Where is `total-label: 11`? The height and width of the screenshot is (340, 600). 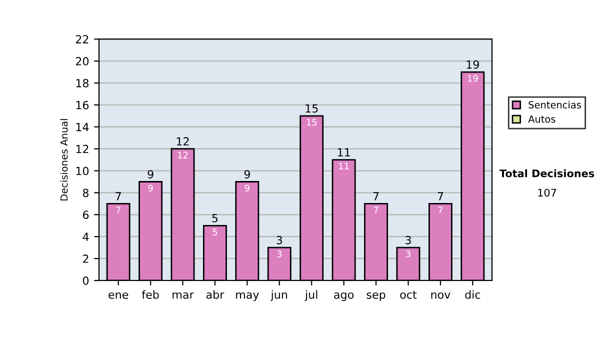
total-label: 11 is located at coordinates (344, 152).